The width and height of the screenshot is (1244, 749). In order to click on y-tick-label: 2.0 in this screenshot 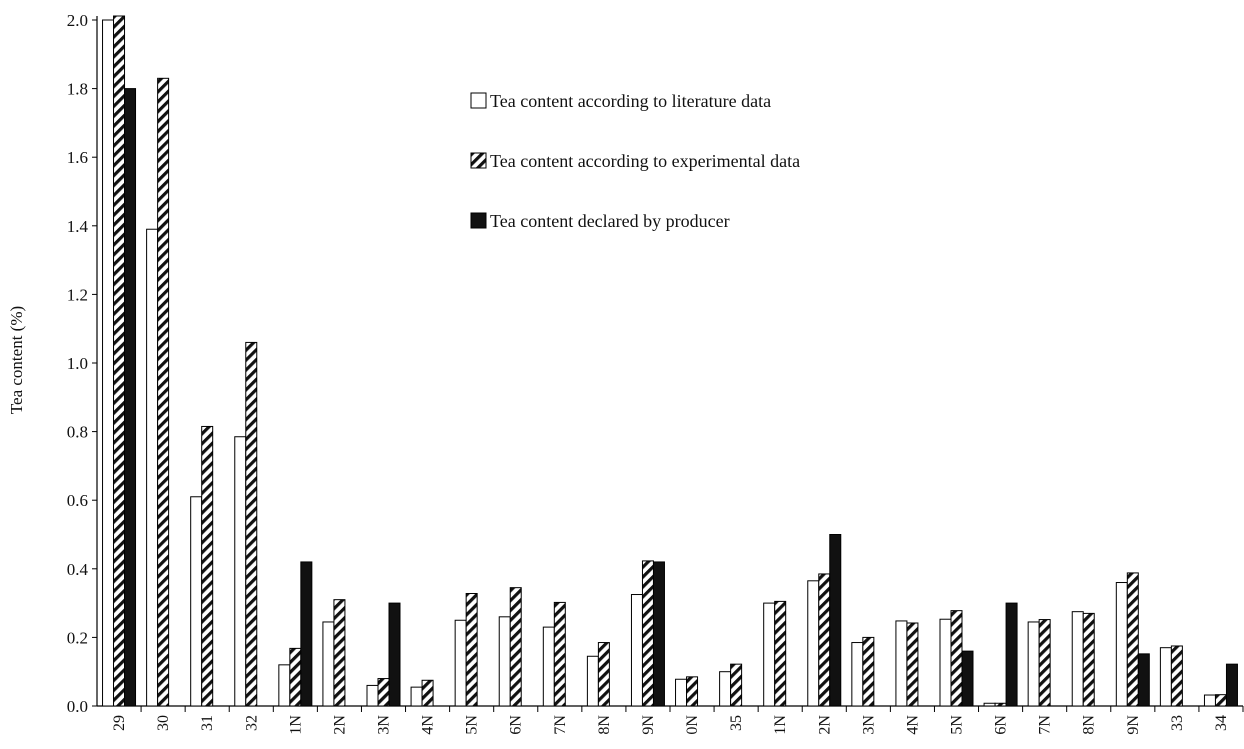, I will do `click(77, 20)`.